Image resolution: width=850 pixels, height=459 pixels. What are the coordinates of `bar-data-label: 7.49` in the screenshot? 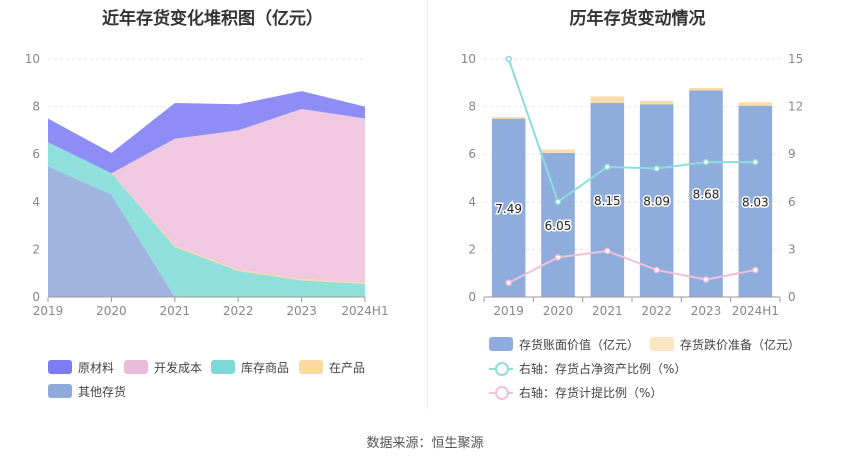 It's located at (508, 209).